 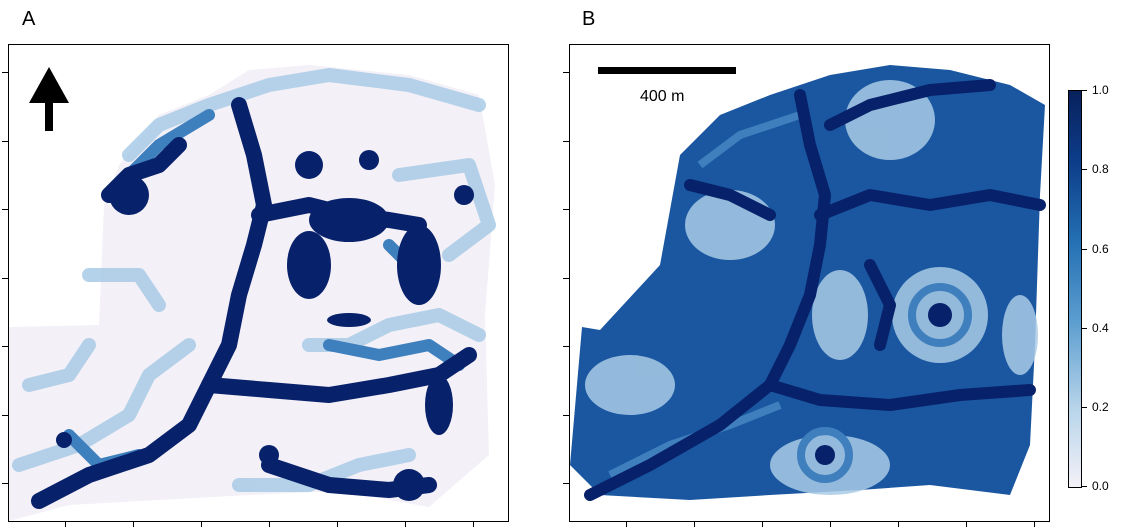 What do you see at coordinates (900, 395) in the screenshot?
I see `corridor-b-south` at bounding box center [900, 395].